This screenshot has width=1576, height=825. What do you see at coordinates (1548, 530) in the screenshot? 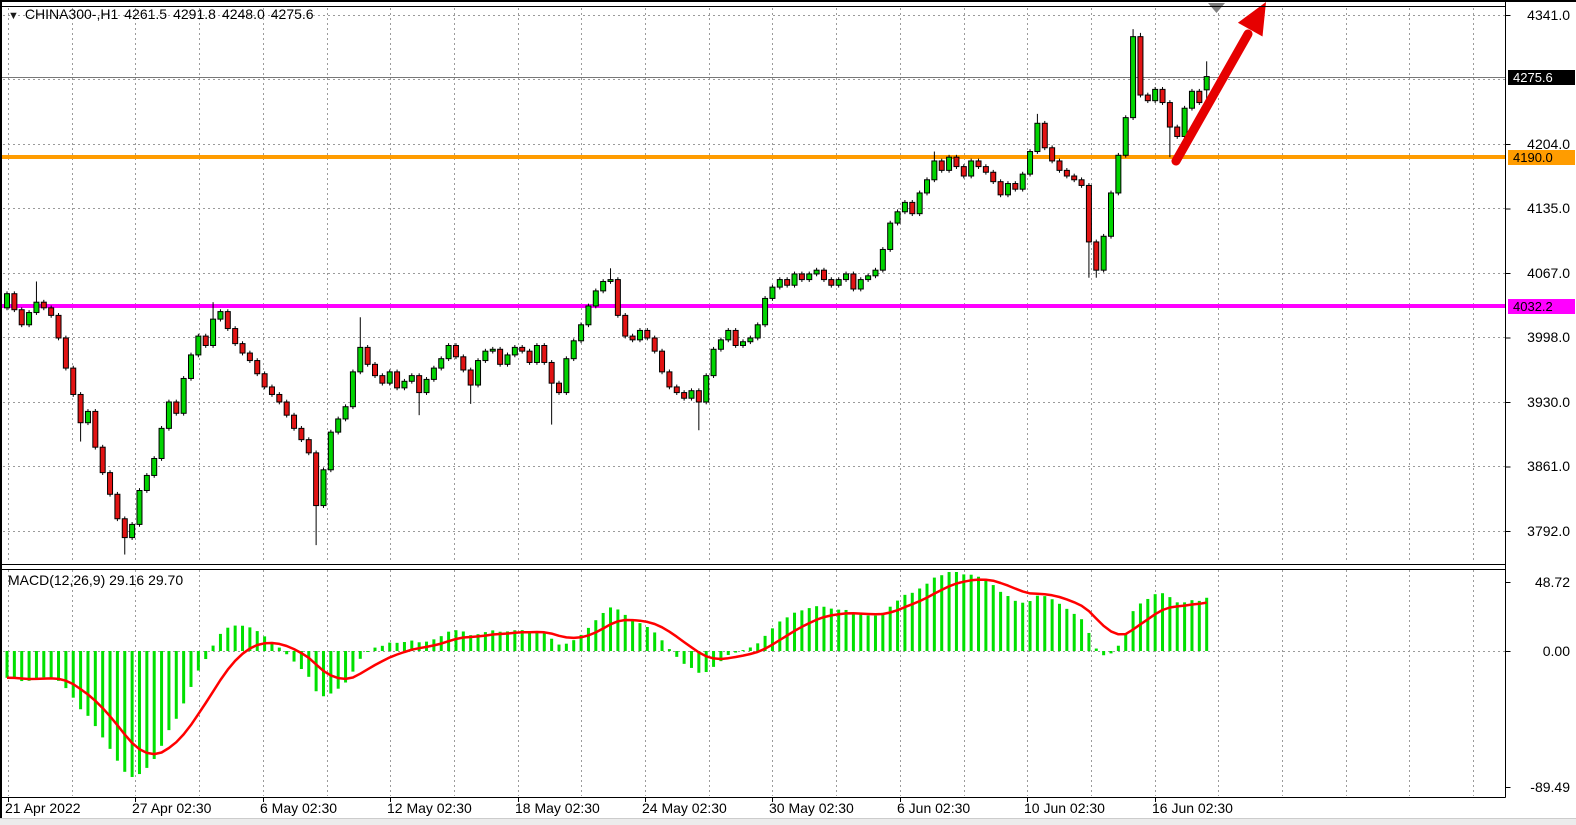
I see `price-axis-label: 3792.0` at bounding box center [1548, 530].